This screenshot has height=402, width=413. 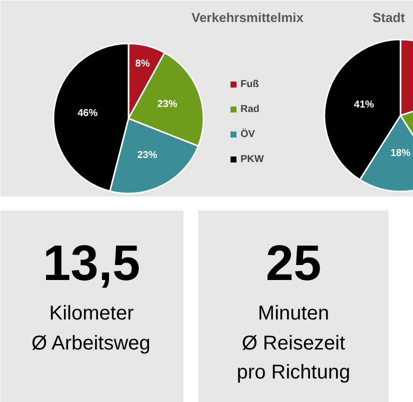 What do you see at coordinates (142, 64) in the screenshot?
I see `data-label: 8%` at bounding box center [142, 64].